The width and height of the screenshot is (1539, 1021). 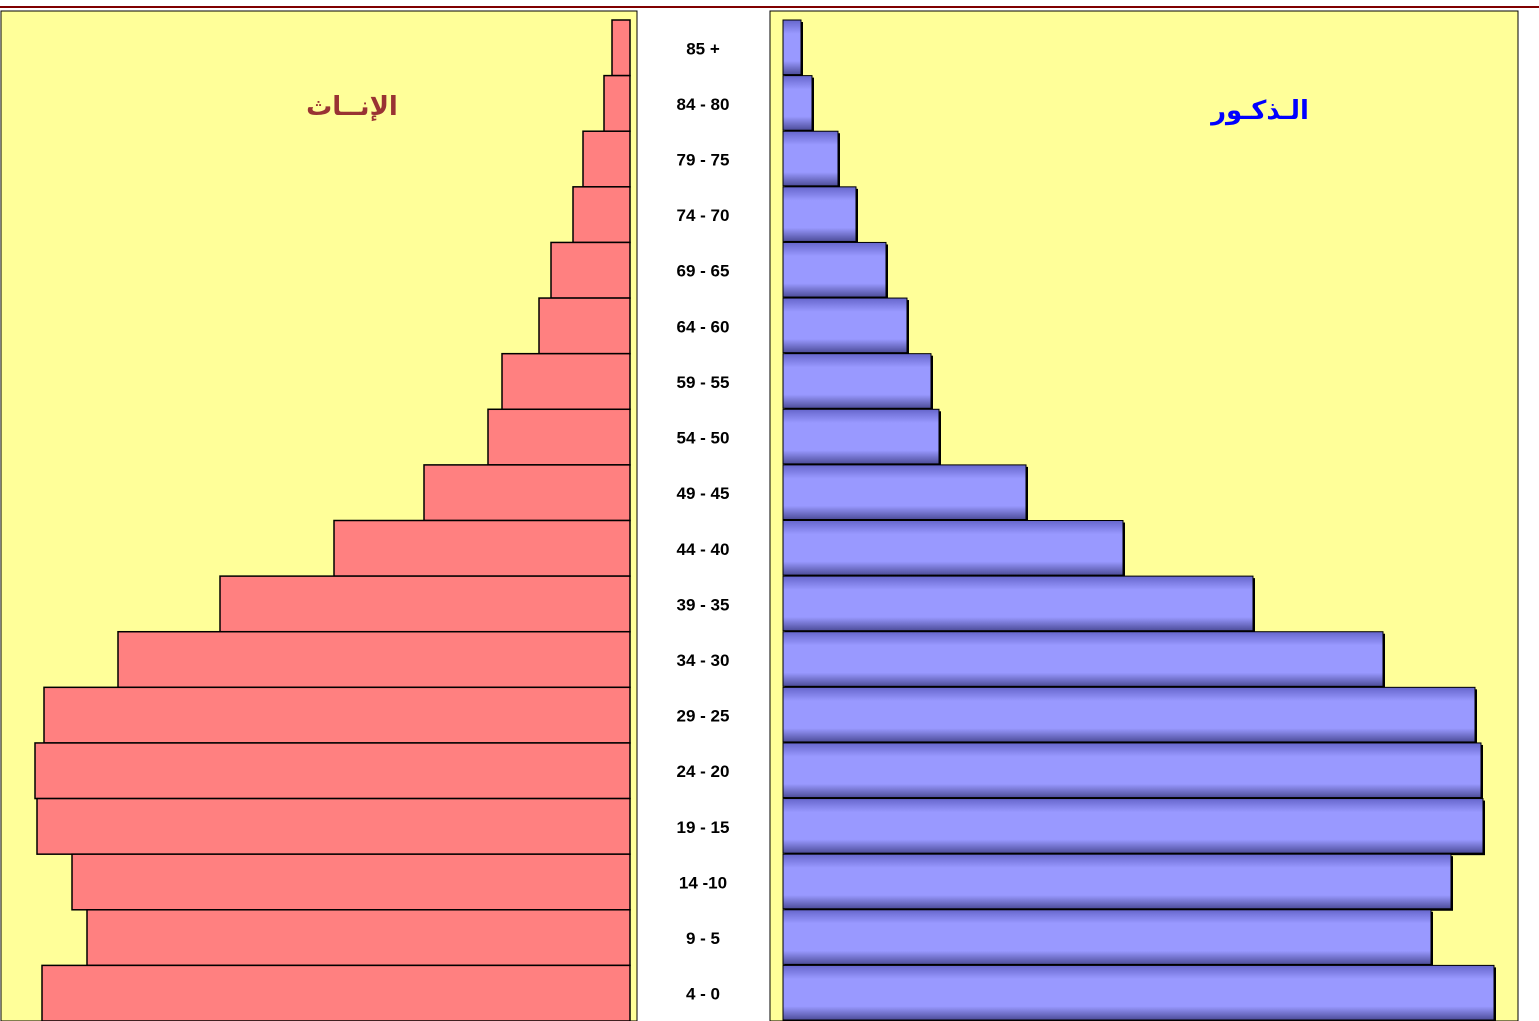 What do you see at coordinates (703, 882) in the screenshot?
I see `category-label: 14 -10` at bounding box center [703, 882].